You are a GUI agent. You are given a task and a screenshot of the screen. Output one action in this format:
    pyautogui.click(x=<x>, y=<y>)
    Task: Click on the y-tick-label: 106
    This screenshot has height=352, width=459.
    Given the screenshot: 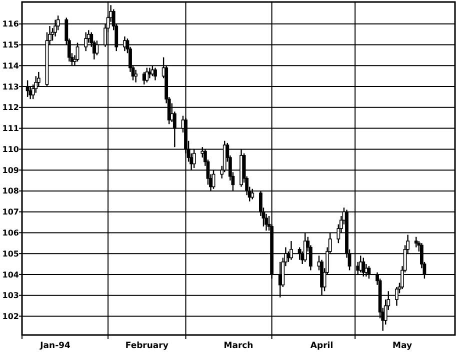 What is the action you would take?
    pyautogui.click(x=11, y=233)
    